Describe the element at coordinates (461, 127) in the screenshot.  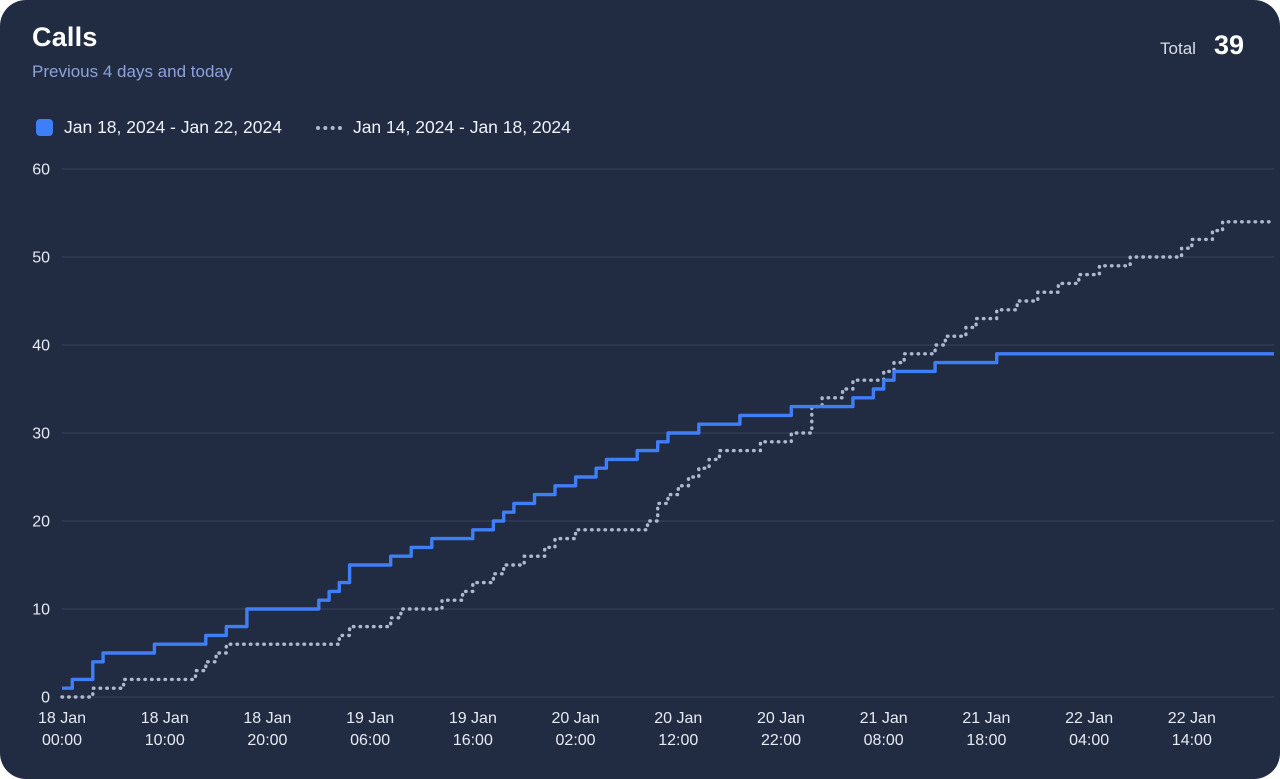
I see `legend-label-previous: Jan 14, 2024 - Jan 18, 2024` at that location.